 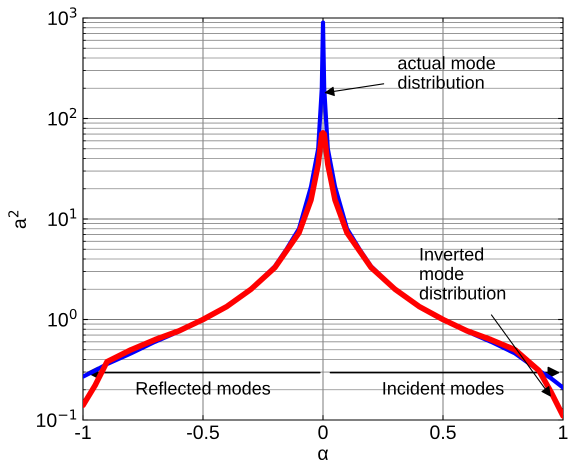 What do you see at coordinates (56, 419) in the screenshot?
I see `y-tick-label: 10$^{−1}$` at bounding box center [56, 419].